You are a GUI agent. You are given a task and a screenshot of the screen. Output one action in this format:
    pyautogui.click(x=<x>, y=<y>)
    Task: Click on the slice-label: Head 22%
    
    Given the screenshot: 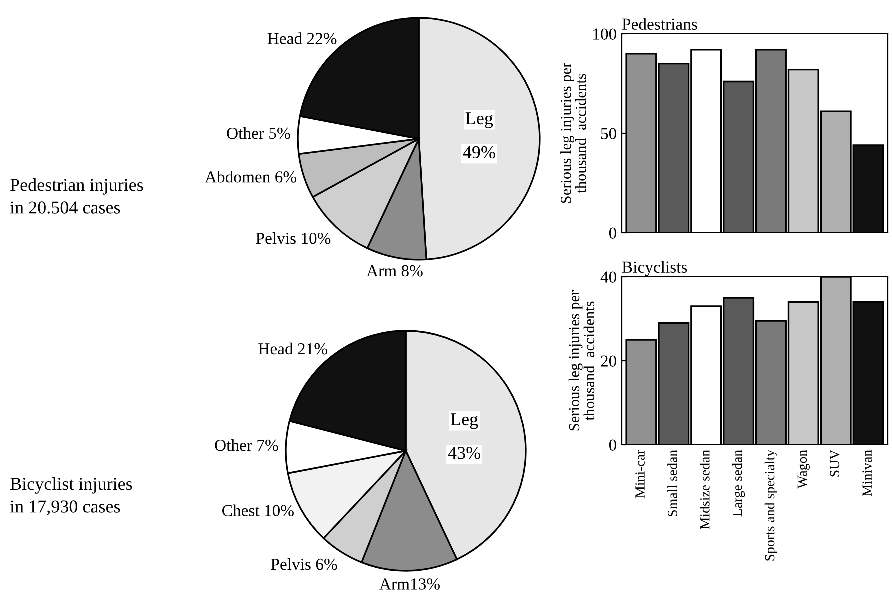 What is the action you would take?
    pyautogui.click(x=302, y=38)
    